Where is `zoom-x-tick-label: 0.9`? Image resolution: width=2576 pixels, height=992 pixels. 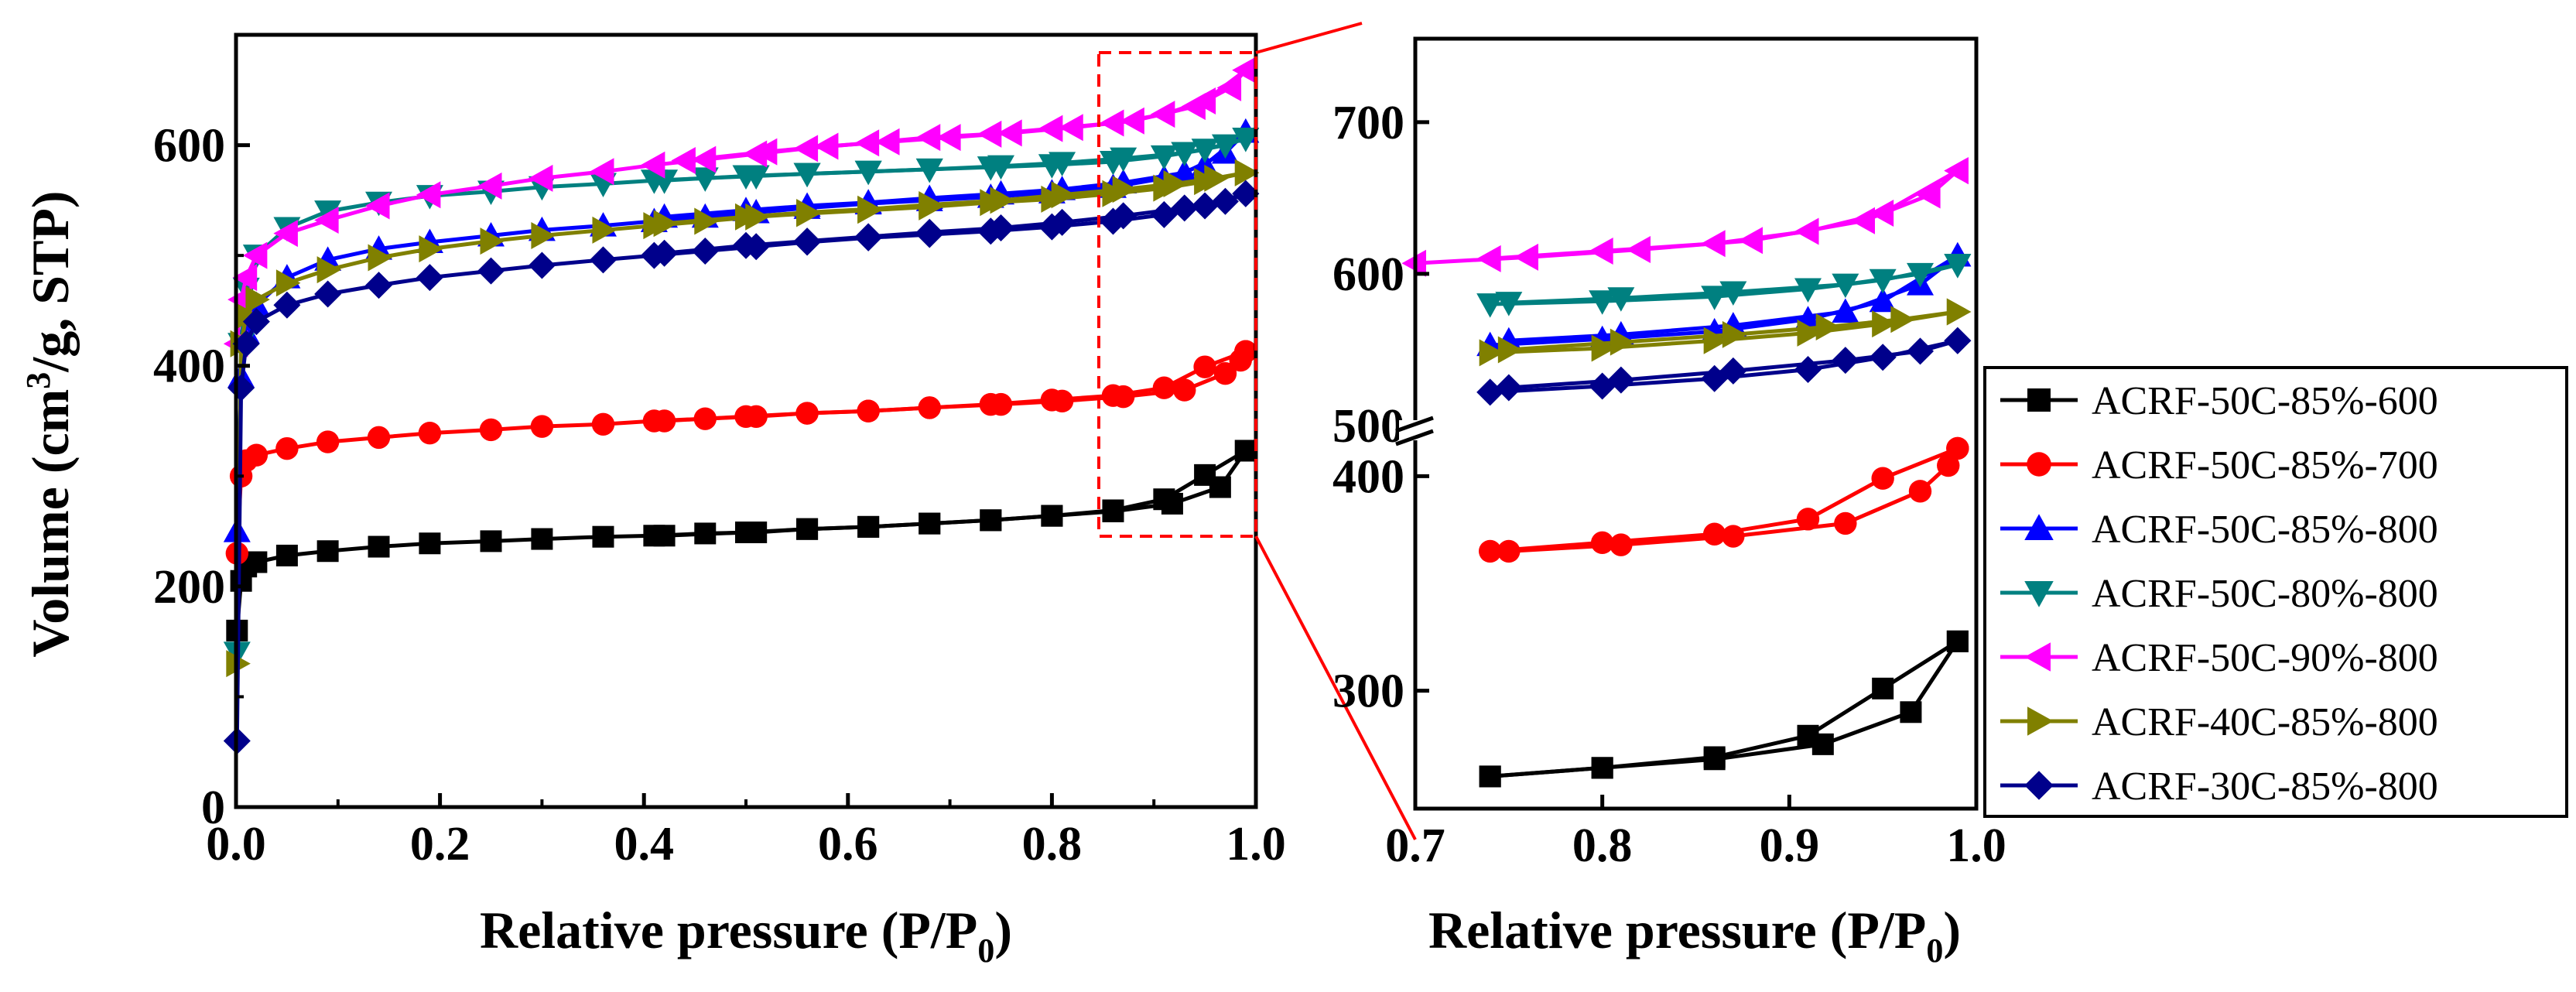
zoom-x-tick-label: 0.9 is located at coordinates (1790, 845).